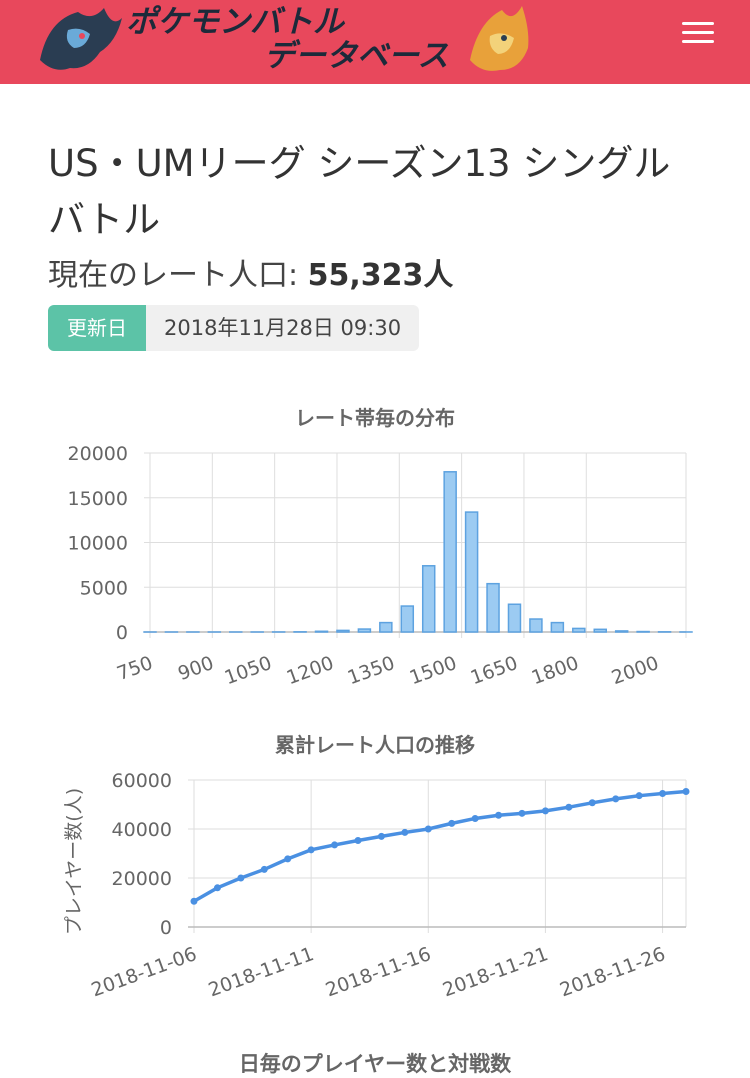 The image size is (750, 1078). Describe the element at coordinates (368, 192) in the screenshot. I see `page-title: US・UMリーグ シーズン13 シングルバトル` at that location.